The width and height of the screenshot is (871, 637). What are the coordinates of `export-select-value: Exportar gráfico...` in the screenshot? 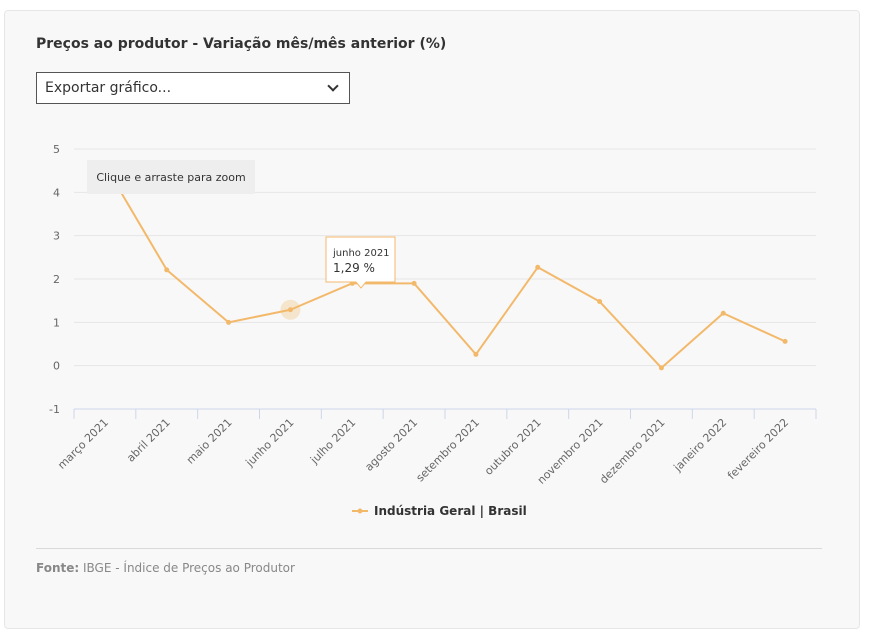 It's located at (108, 88).